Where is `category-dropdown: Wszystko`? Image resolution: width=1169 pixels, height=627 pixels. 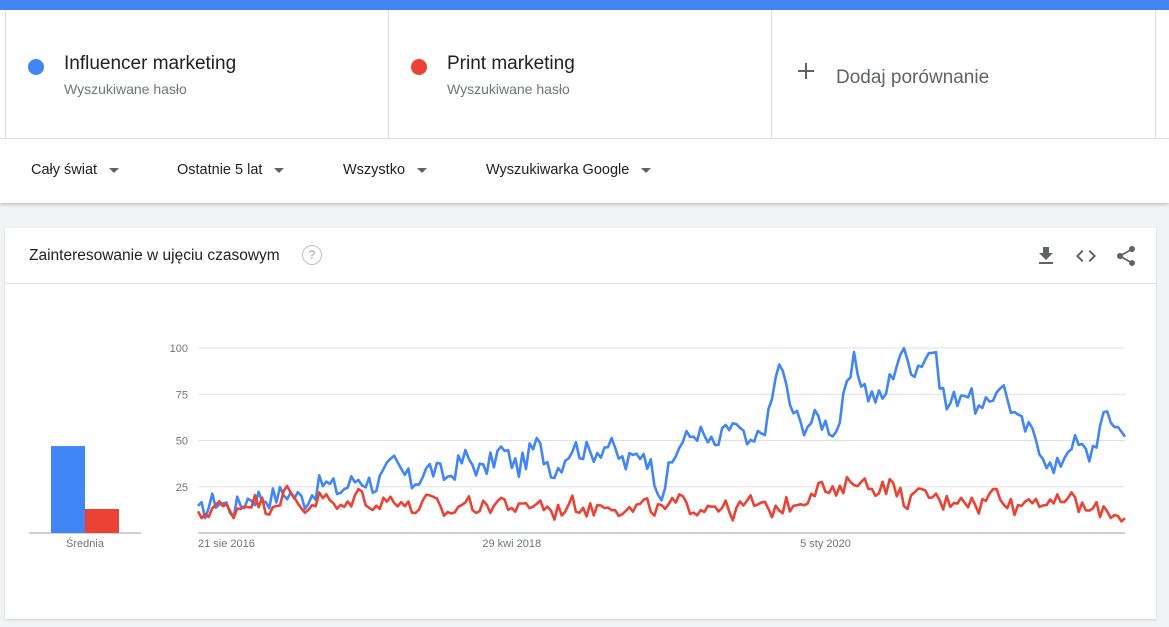 category-dropdown: Wszystko is located at coordinates (385, 170).